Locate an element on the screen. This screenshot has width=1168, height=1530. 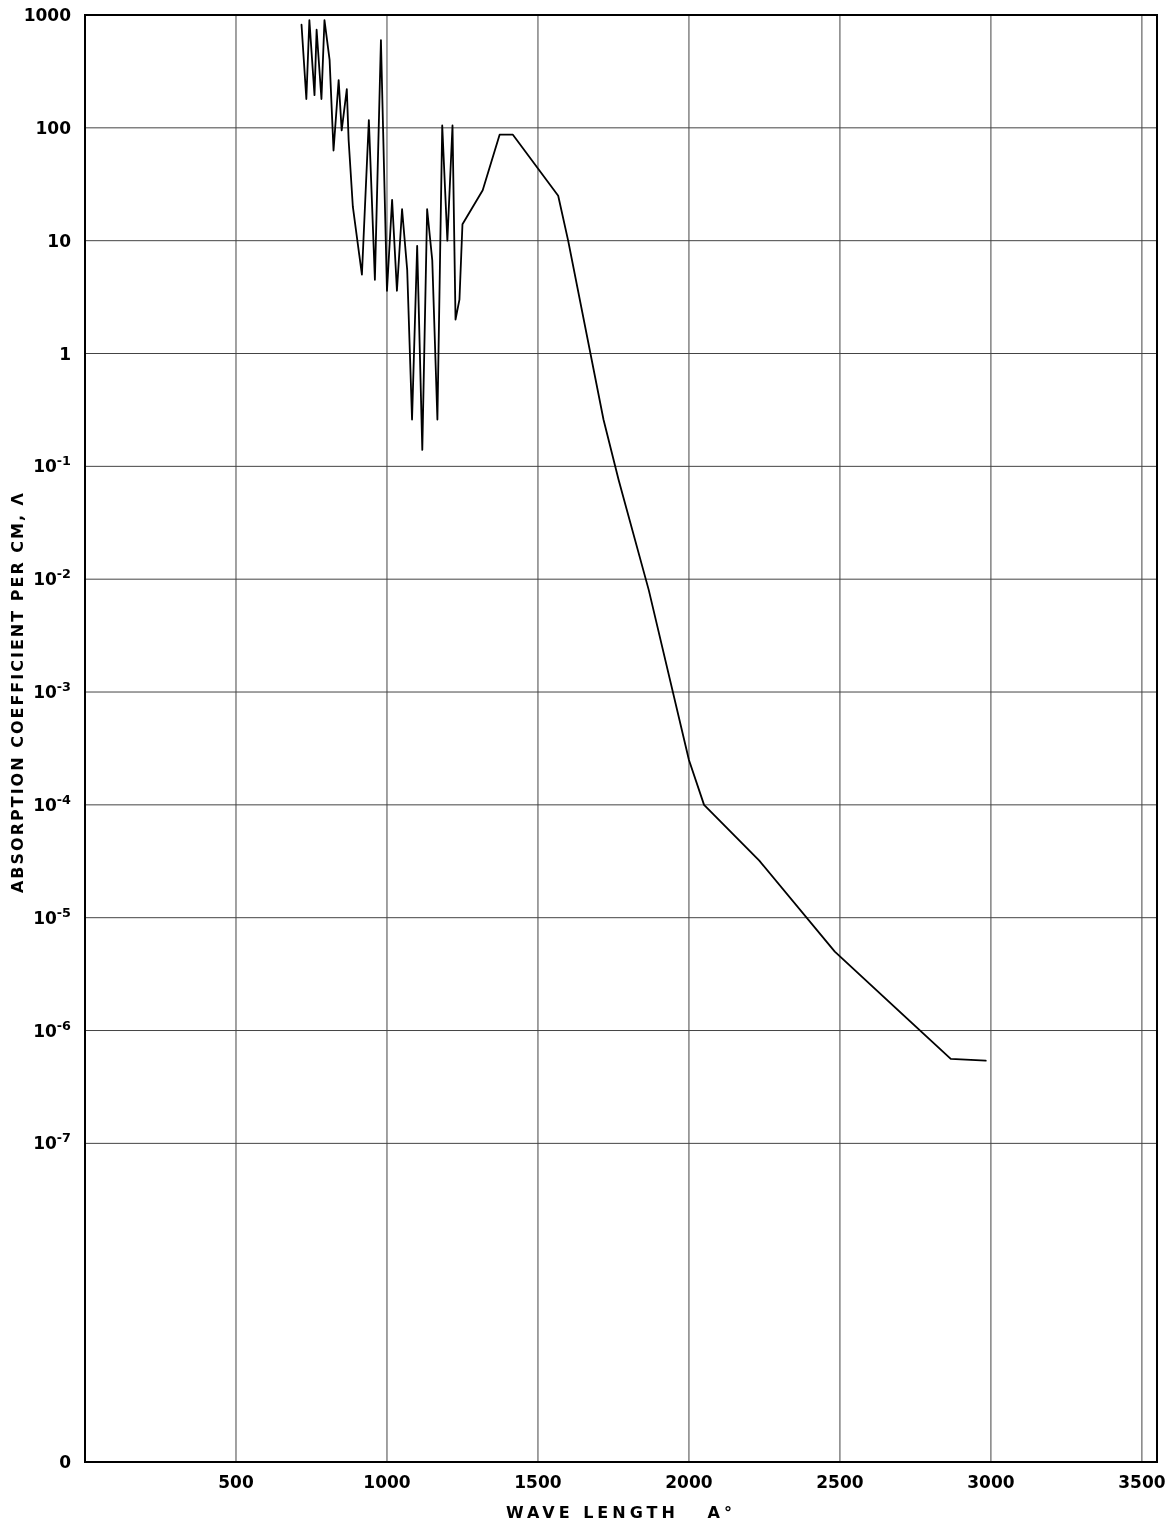
y-tick-label: 10 is located at coordinates (59, 240).